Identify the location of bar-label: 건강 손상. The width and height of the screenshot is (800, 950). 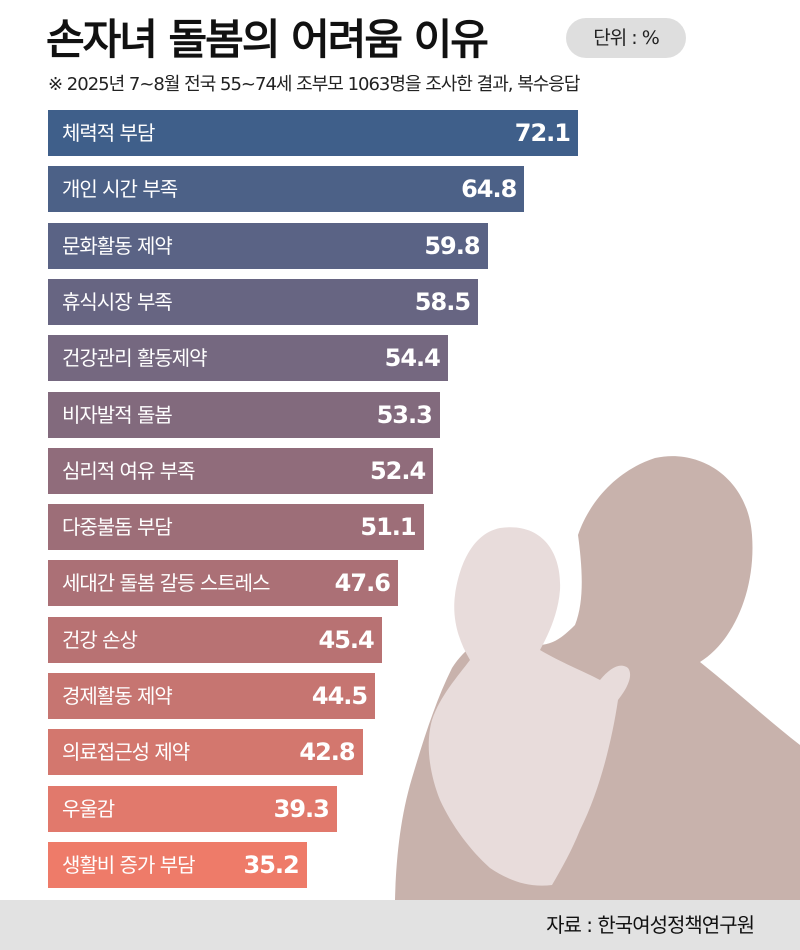
(100, 639).